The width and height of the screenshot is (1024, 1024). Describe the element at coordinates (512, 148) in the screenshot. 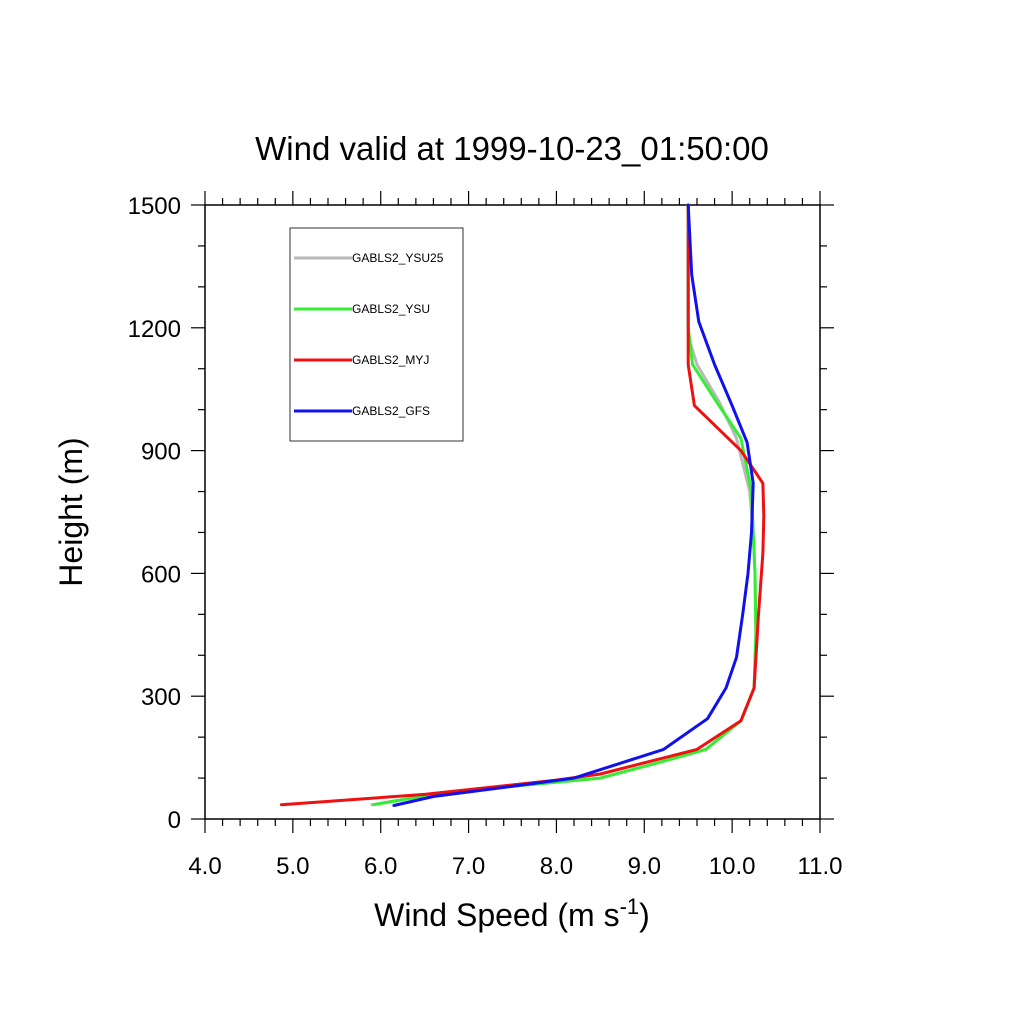

I see `chart-title: Wind valid at 1999-10-23_01:50:00` at that location.